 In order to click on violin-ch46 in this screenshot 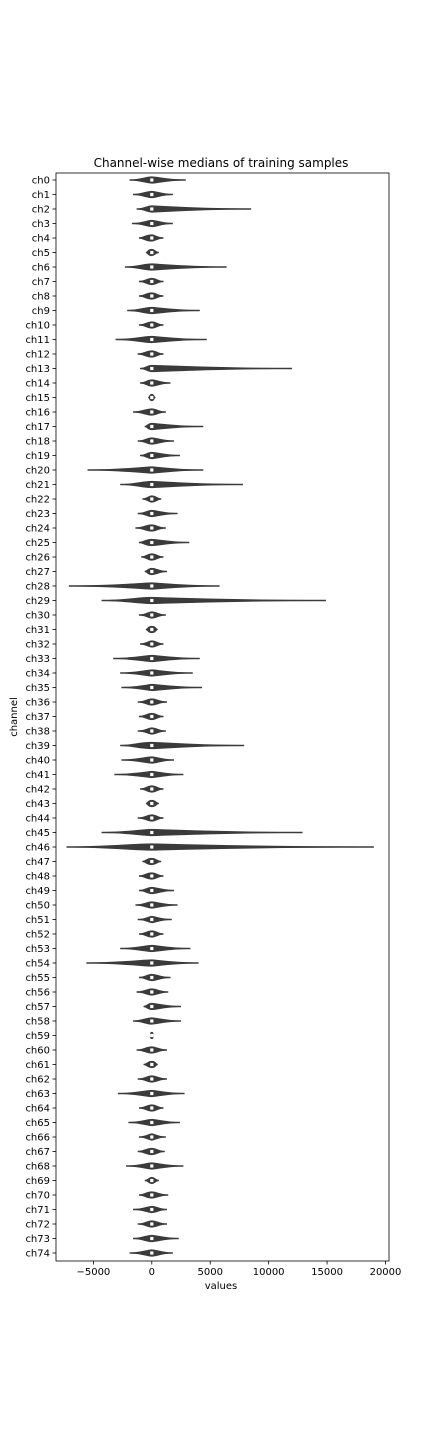, I will do `click(220, 847)`.